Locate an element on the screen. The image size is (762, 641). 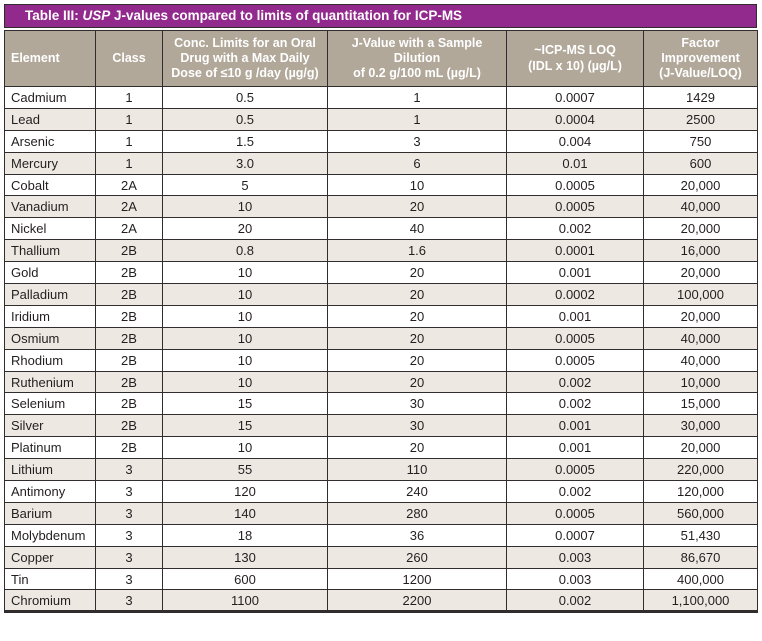
table-row: Cadmium 1 0.5 1 0.0007 1429 is located at coordinates (381, 97).